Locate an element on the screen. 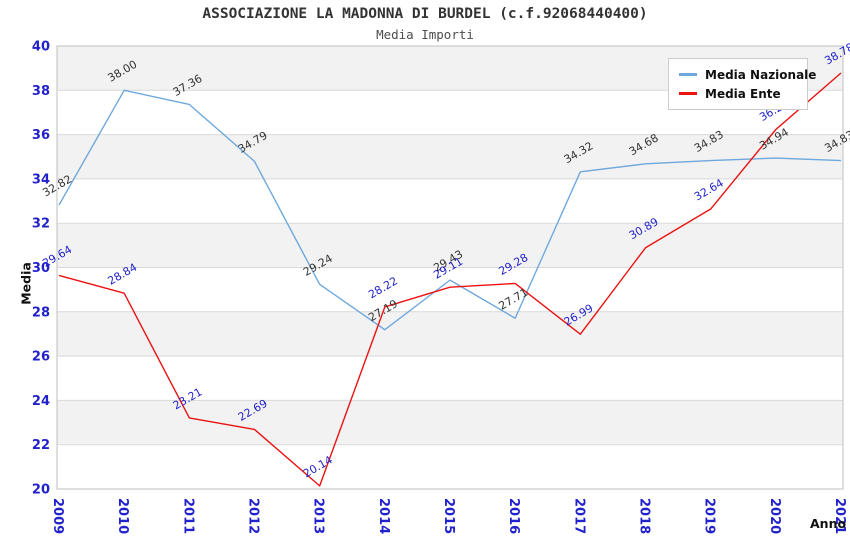  legend-label-media-ente: Media Ente is located at coordinates (743, 93).